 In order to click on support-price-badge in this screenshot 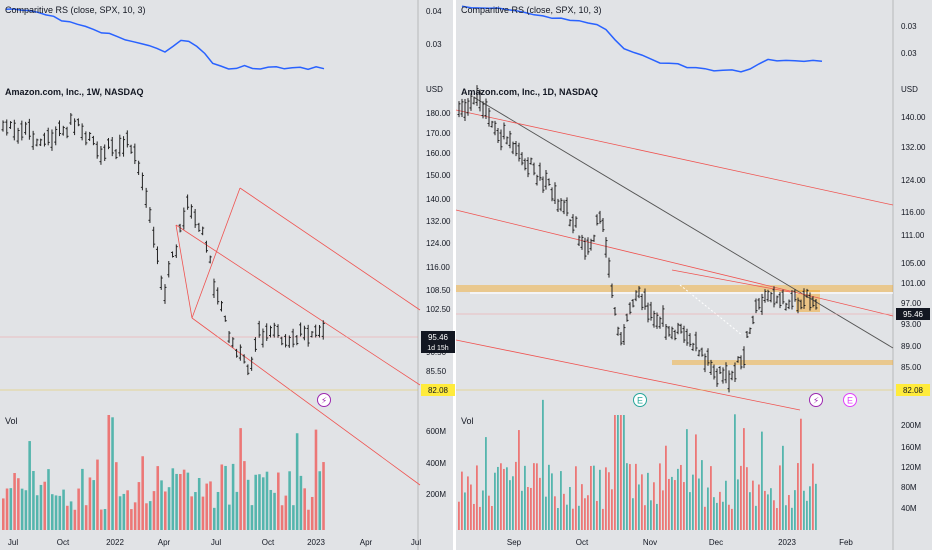, I will do `click(438, 390)`.